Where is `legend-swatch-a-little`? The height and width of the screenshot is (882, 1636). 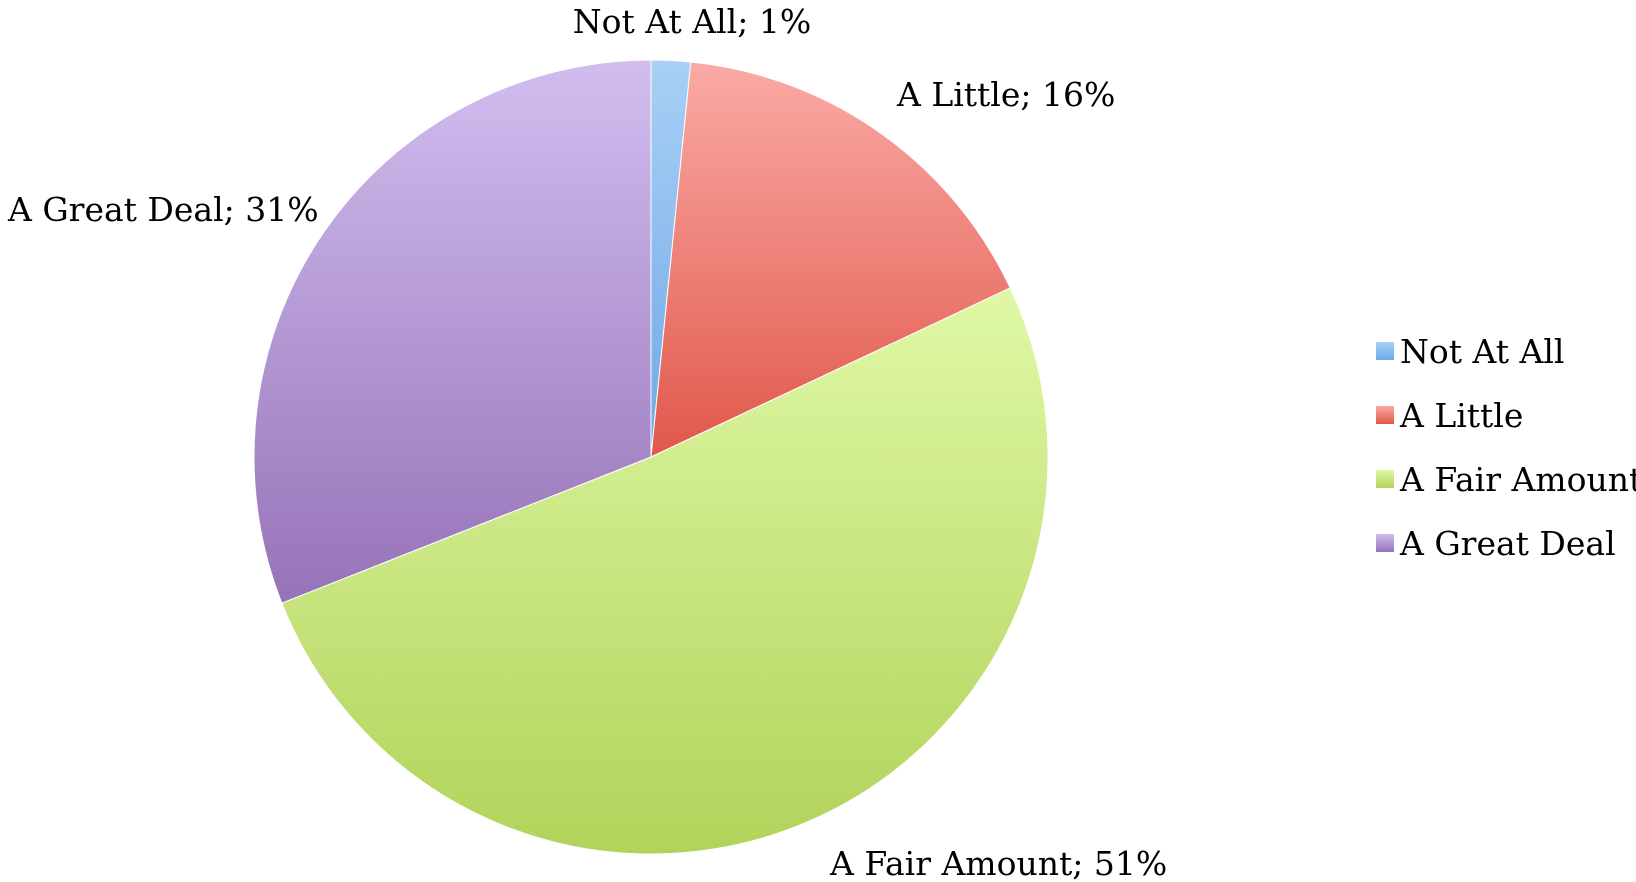
legend-swatch-a-little is located at coordinates (1385, 415).